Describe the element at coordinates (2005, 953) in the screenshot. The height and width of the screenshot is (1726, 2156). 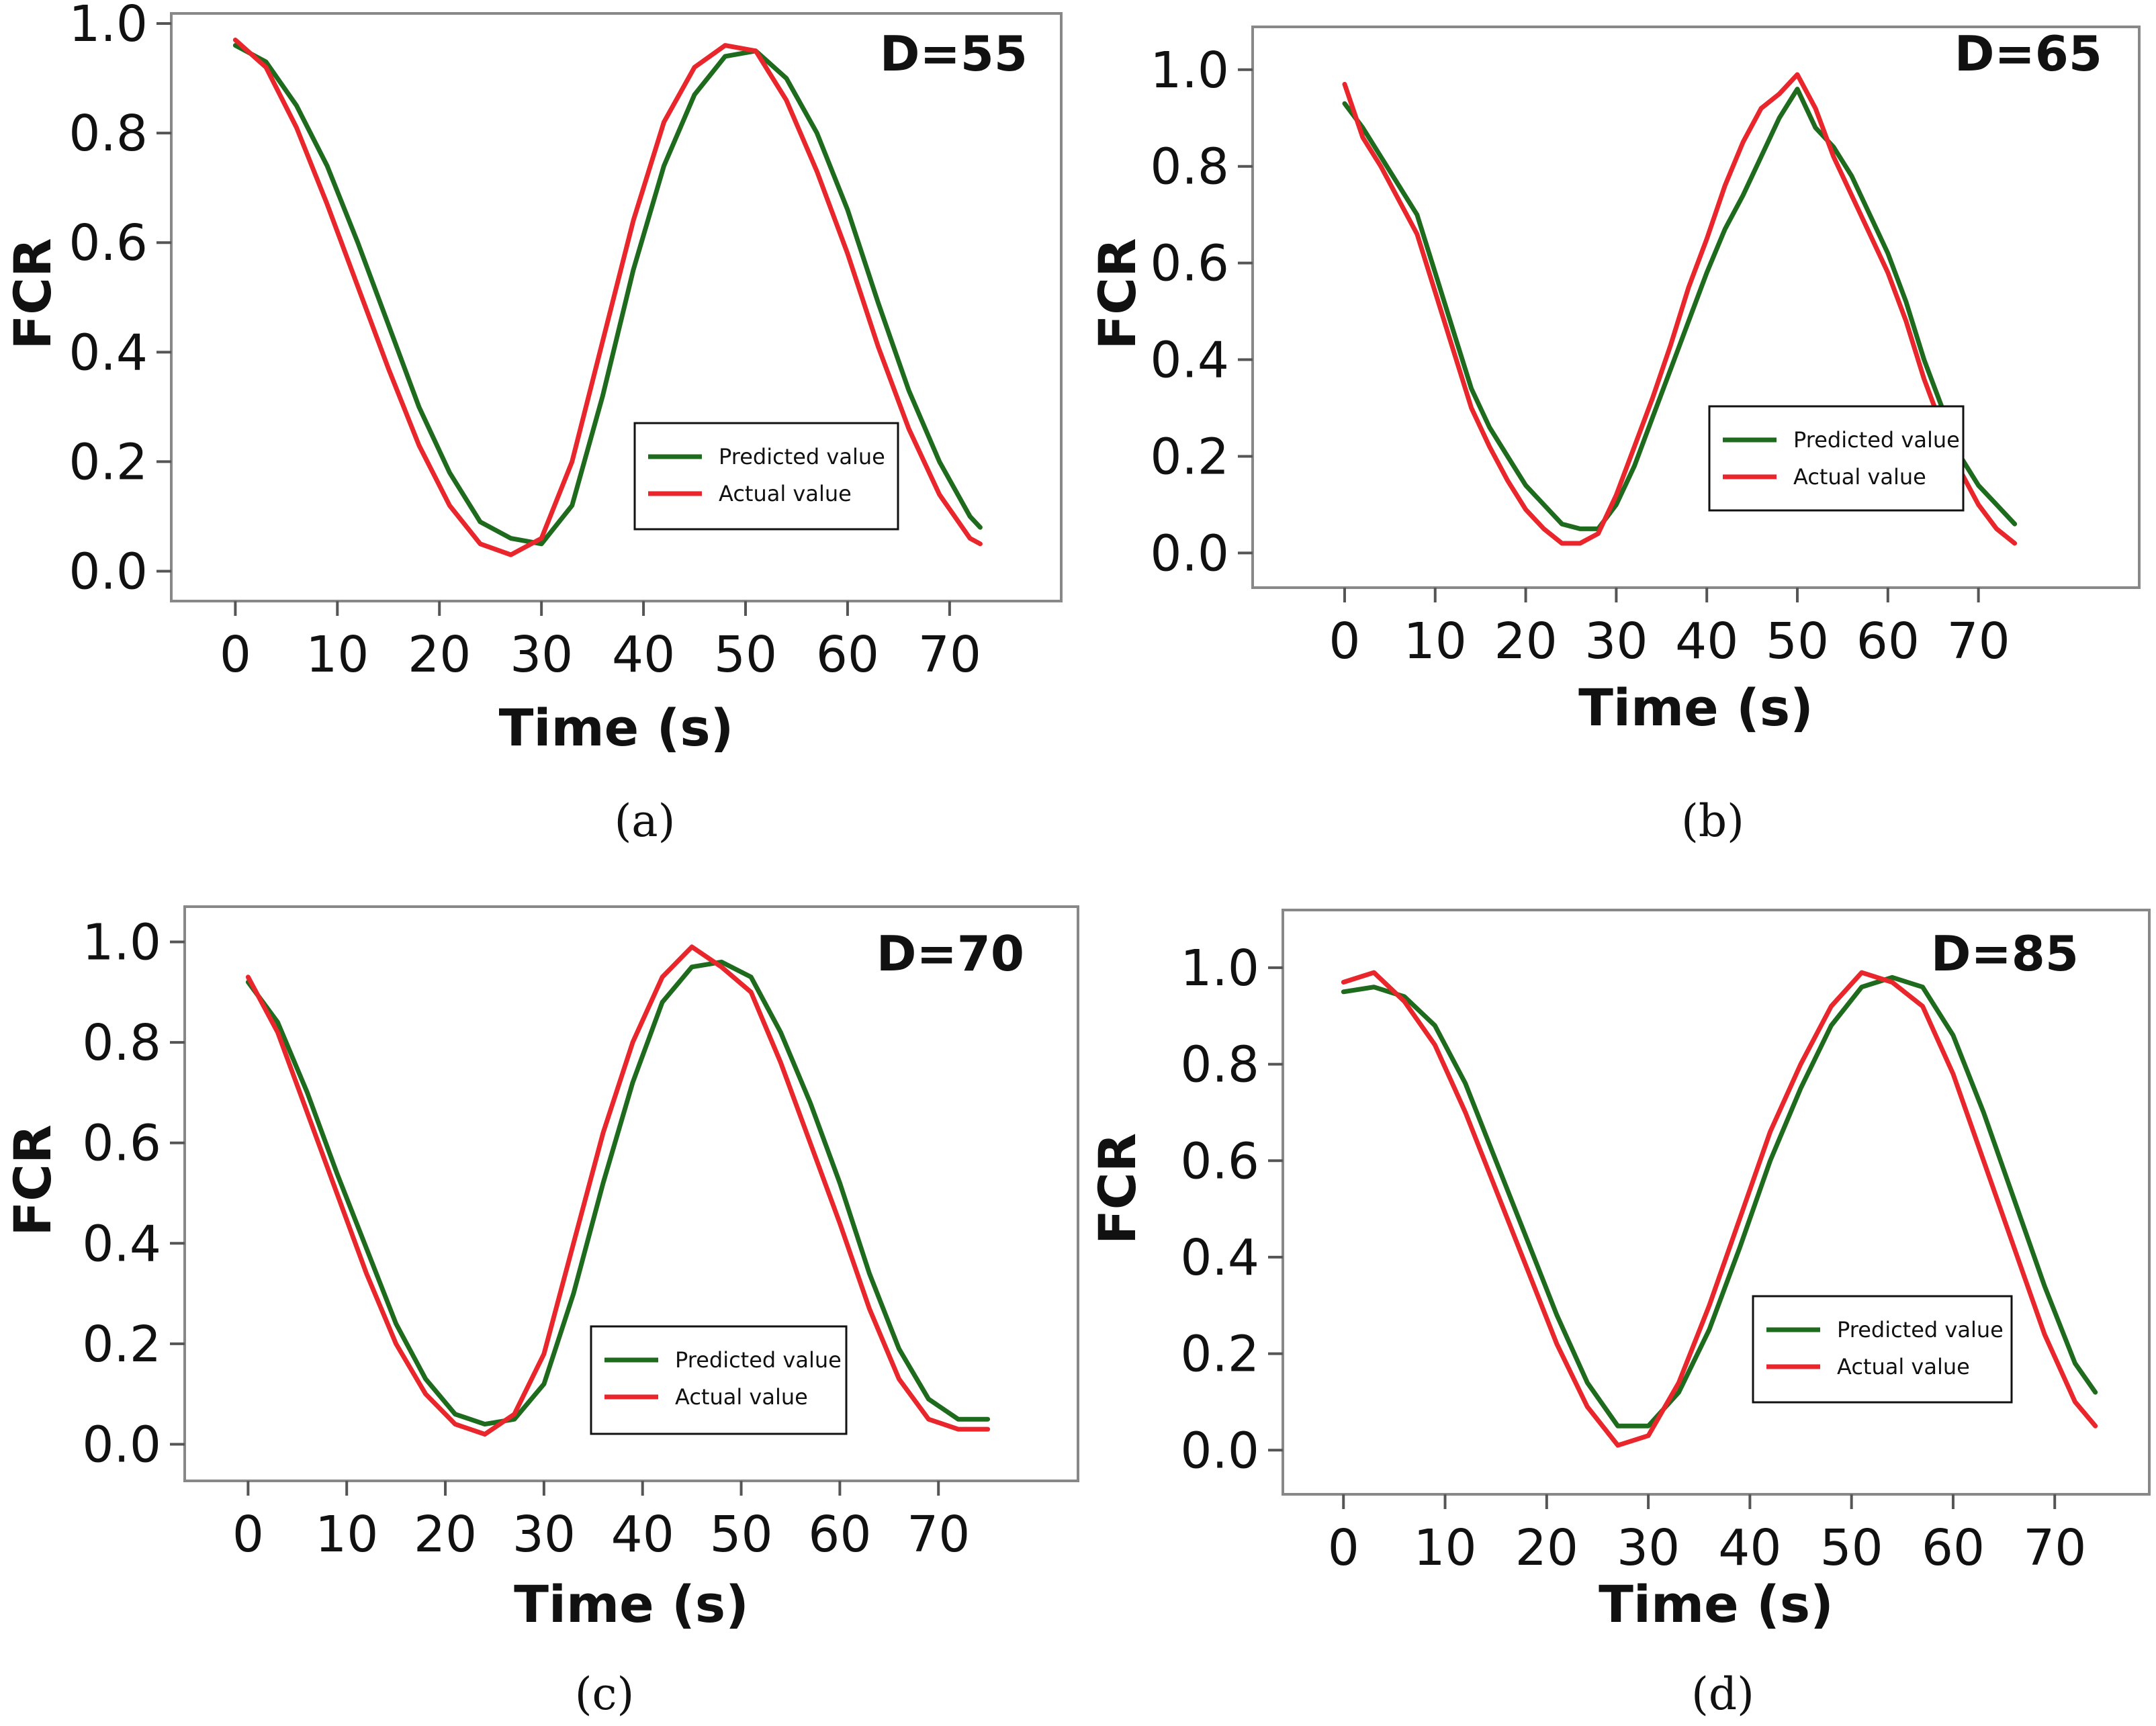
I see `panel-annotation: D=85` at that location.